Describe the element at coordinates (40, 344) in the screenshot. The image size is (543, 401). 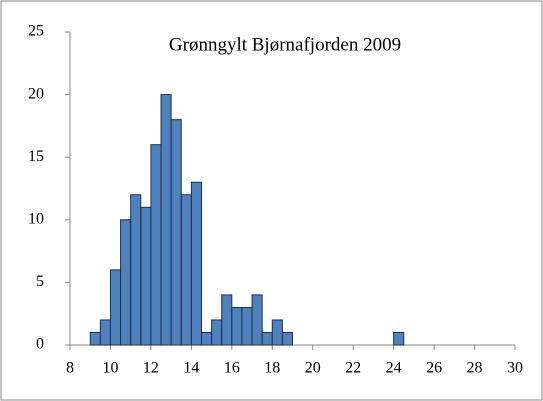
I see `y-tick-label: 0` at that location.